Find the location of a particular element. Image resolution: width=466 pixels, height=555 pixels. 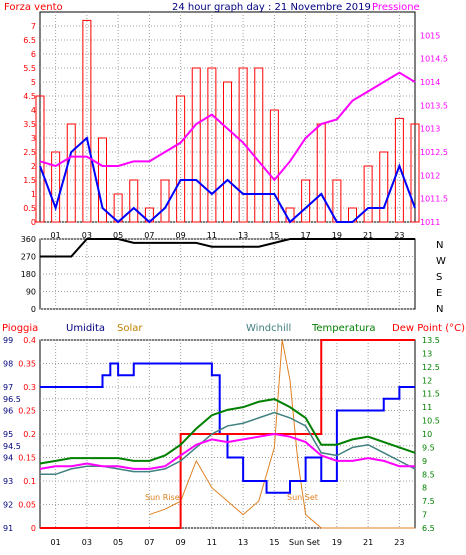

temperature-tick-label: 10.5 is located at coordinates (431, 421).